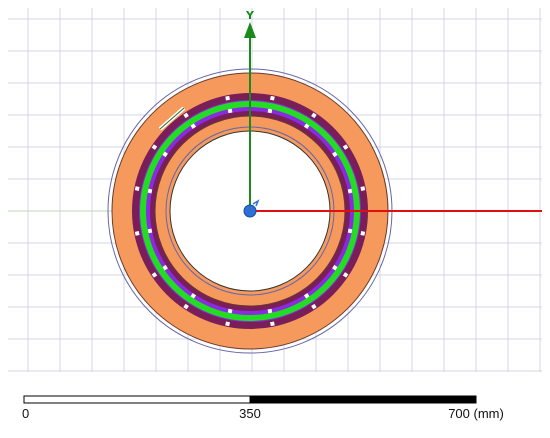 The image size is (550, 438). I want to click on scale-bar: 0 350 700 (mm), so click(263, 408).